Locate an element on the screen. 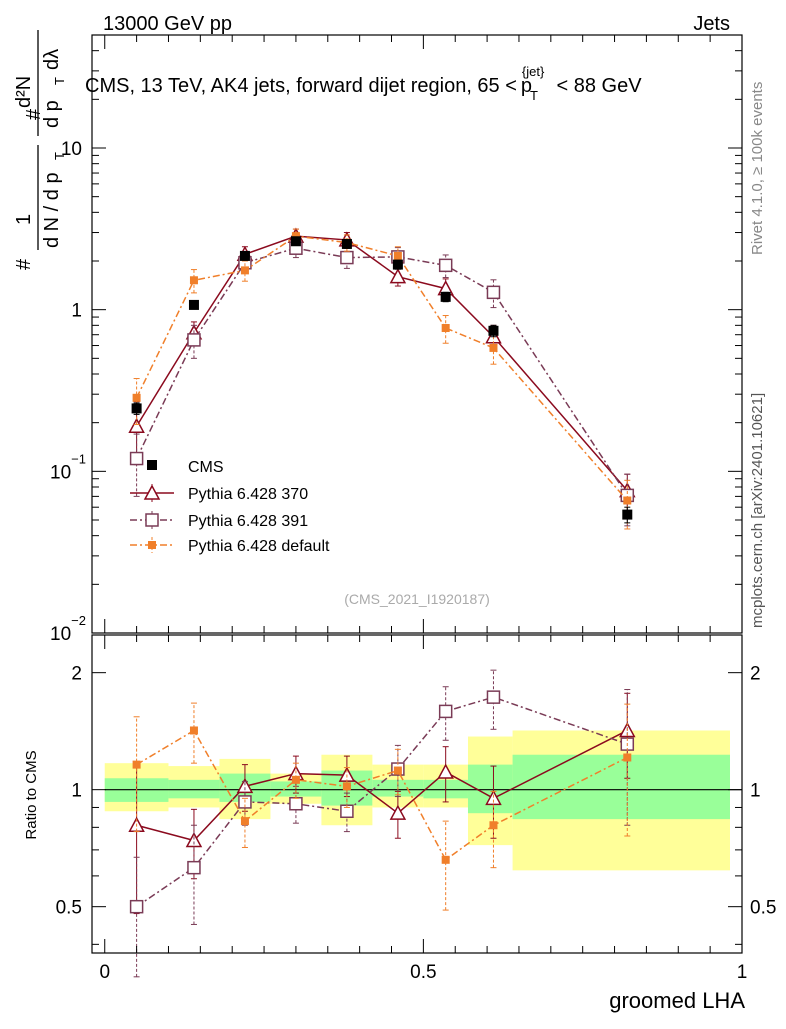  legend-marker-cms is located at coordinates (152, 465).